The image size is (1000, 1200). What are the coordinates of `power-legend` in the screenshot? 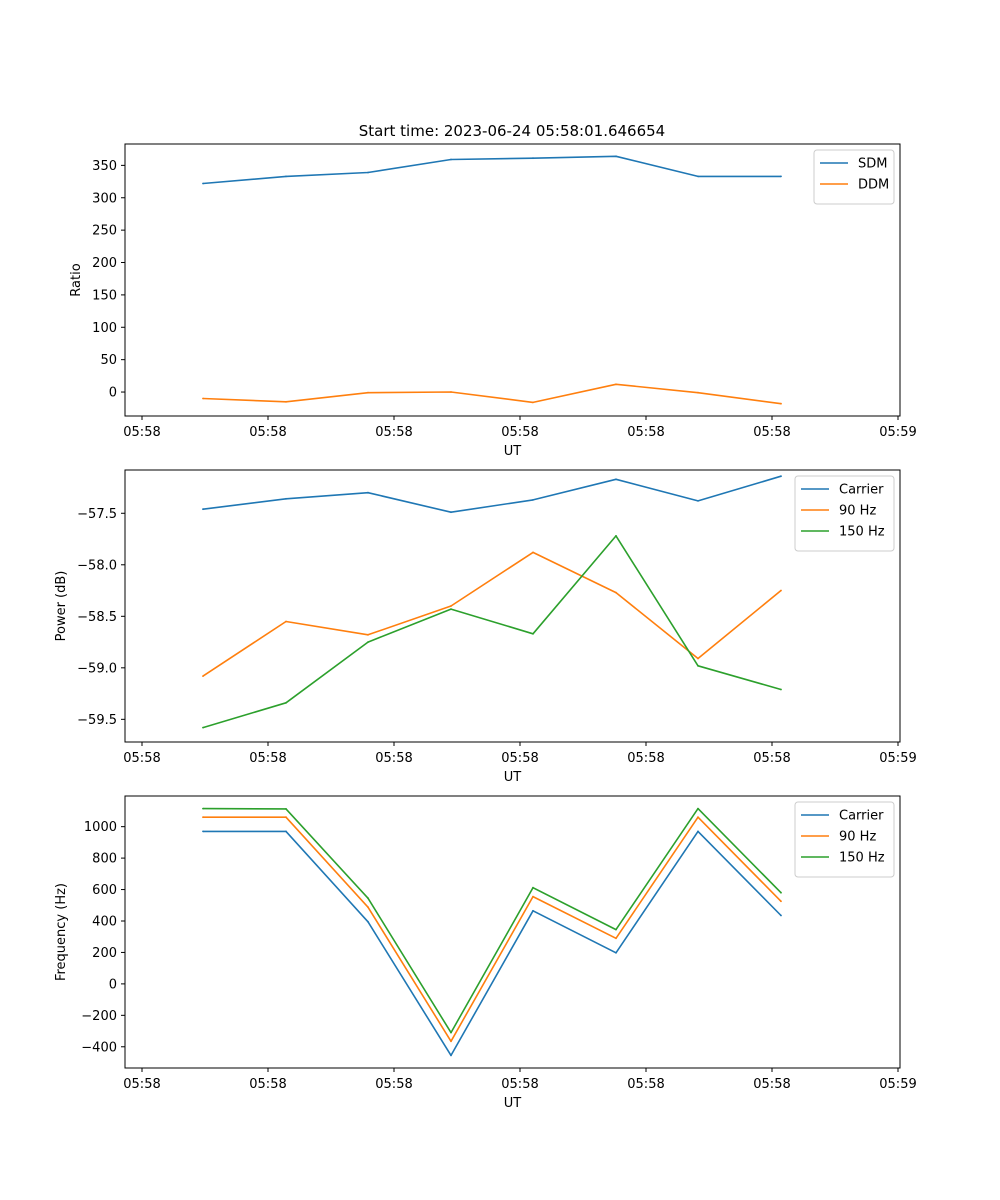 It's located at (844, 513).